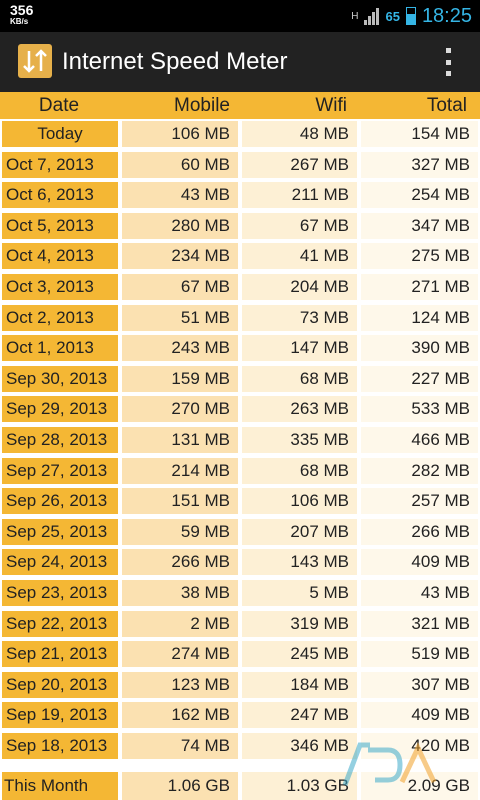 Image resolution: width=480 pixels, height=800 pixels. I want to click on table-row: Today 106 MB 48 MB 154 MB, so click(240, 134).